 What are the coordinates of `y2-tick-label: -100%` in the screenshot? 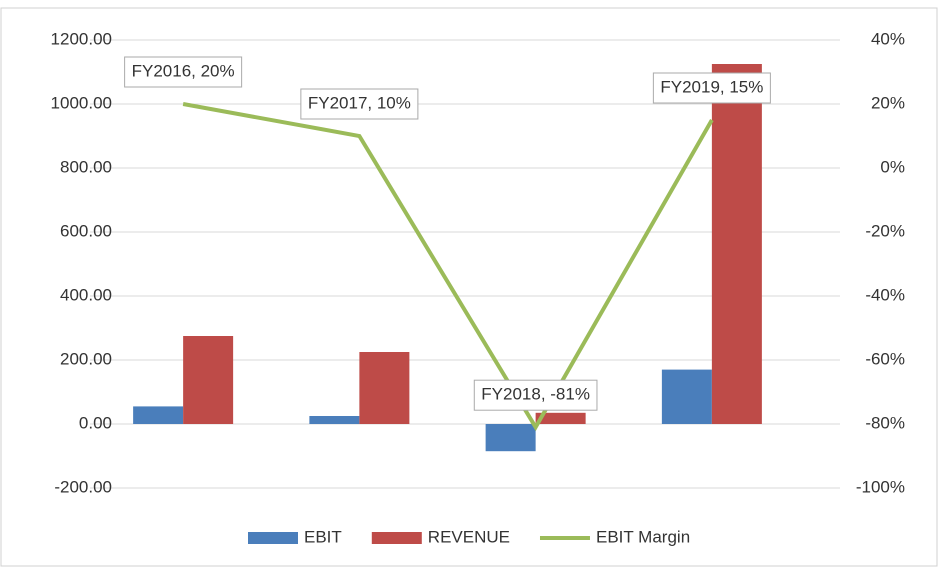 It's located at (880, 486).